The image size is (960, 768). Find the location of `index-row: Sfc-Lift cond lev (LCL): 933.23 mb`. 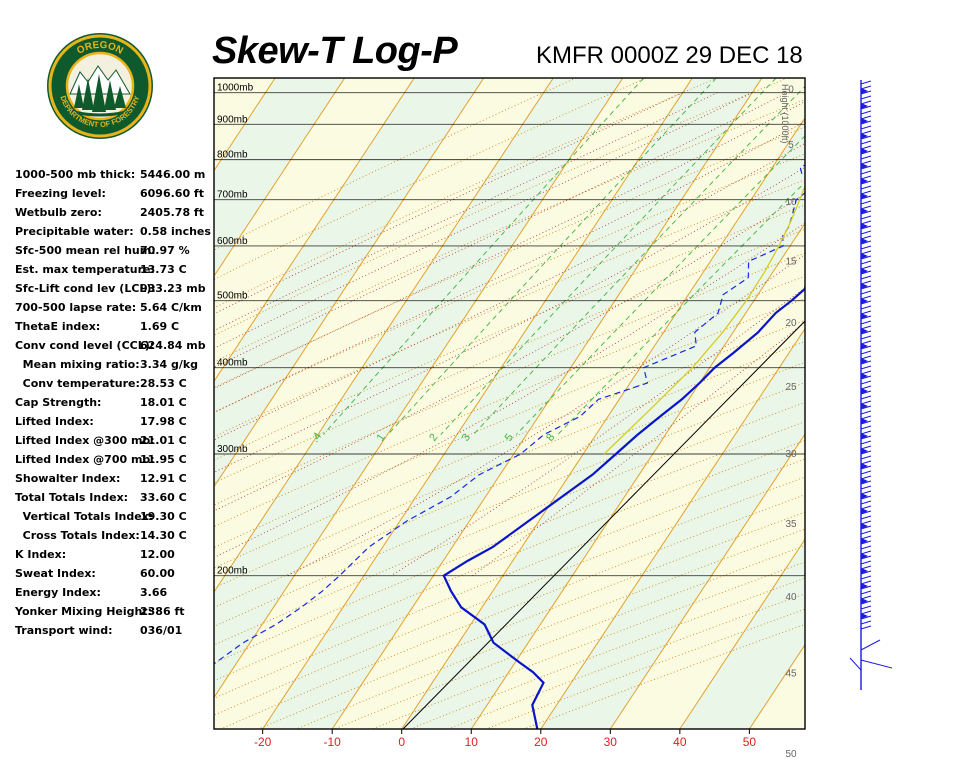

index-row: Sfc-Lift cond lev (LCL): 933.23 mb is located at coordinates (115, 291).